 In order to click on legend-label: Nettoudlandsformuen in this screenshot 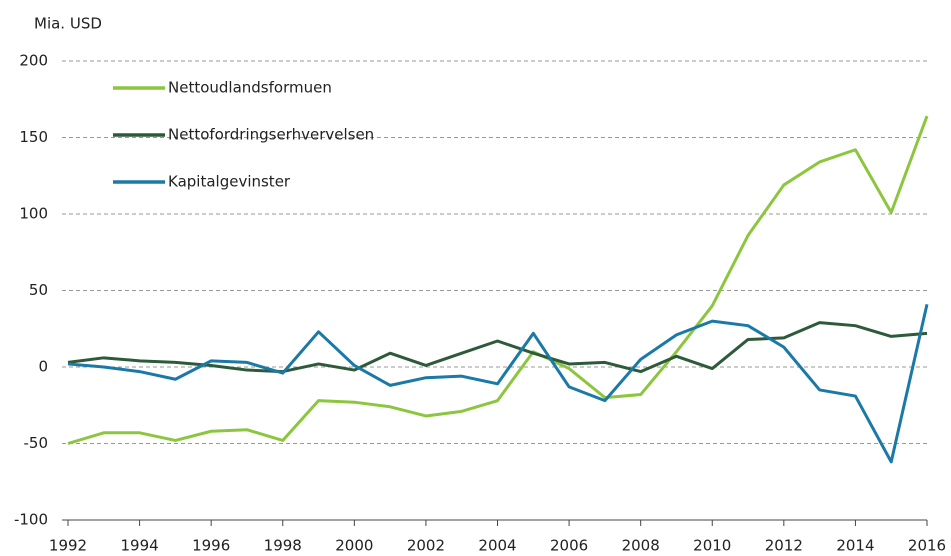, I will do `click(250, 88)`.